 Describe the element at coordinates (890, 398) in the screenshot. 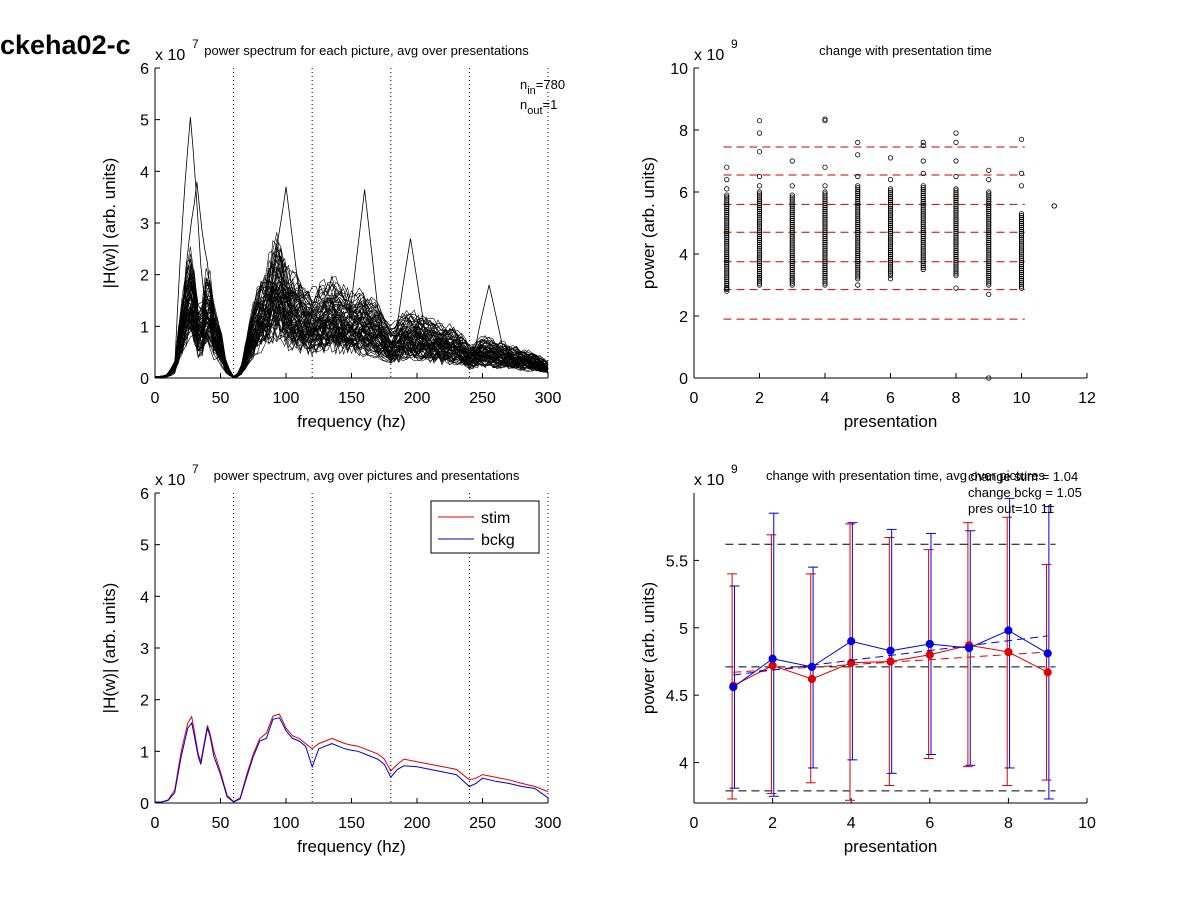

I see `x-tick-label: 6` at that location.